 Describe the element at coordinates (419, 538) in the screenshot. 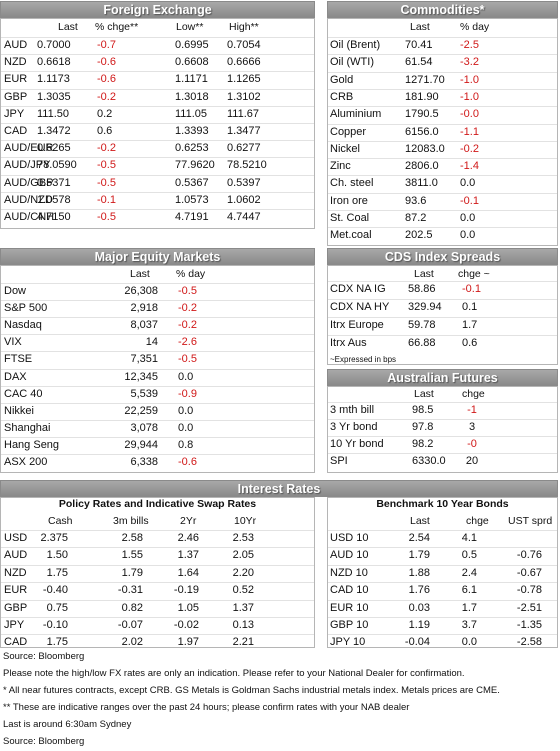

I see `cell-value: 2.54` at that location.